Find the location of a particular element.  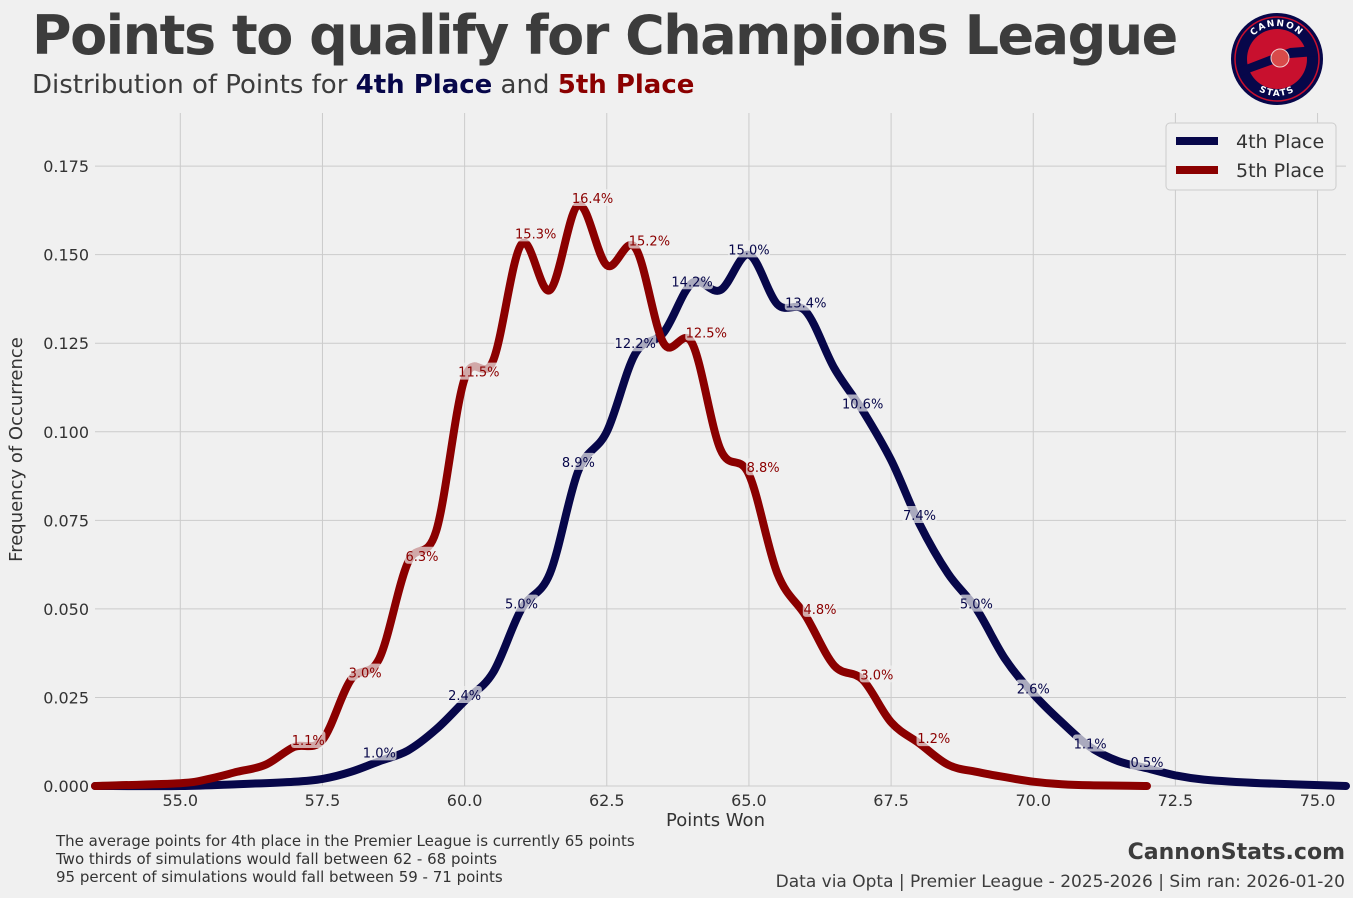

chart-title: Points to qualify for Champions League is located at coordinates (605, 35).